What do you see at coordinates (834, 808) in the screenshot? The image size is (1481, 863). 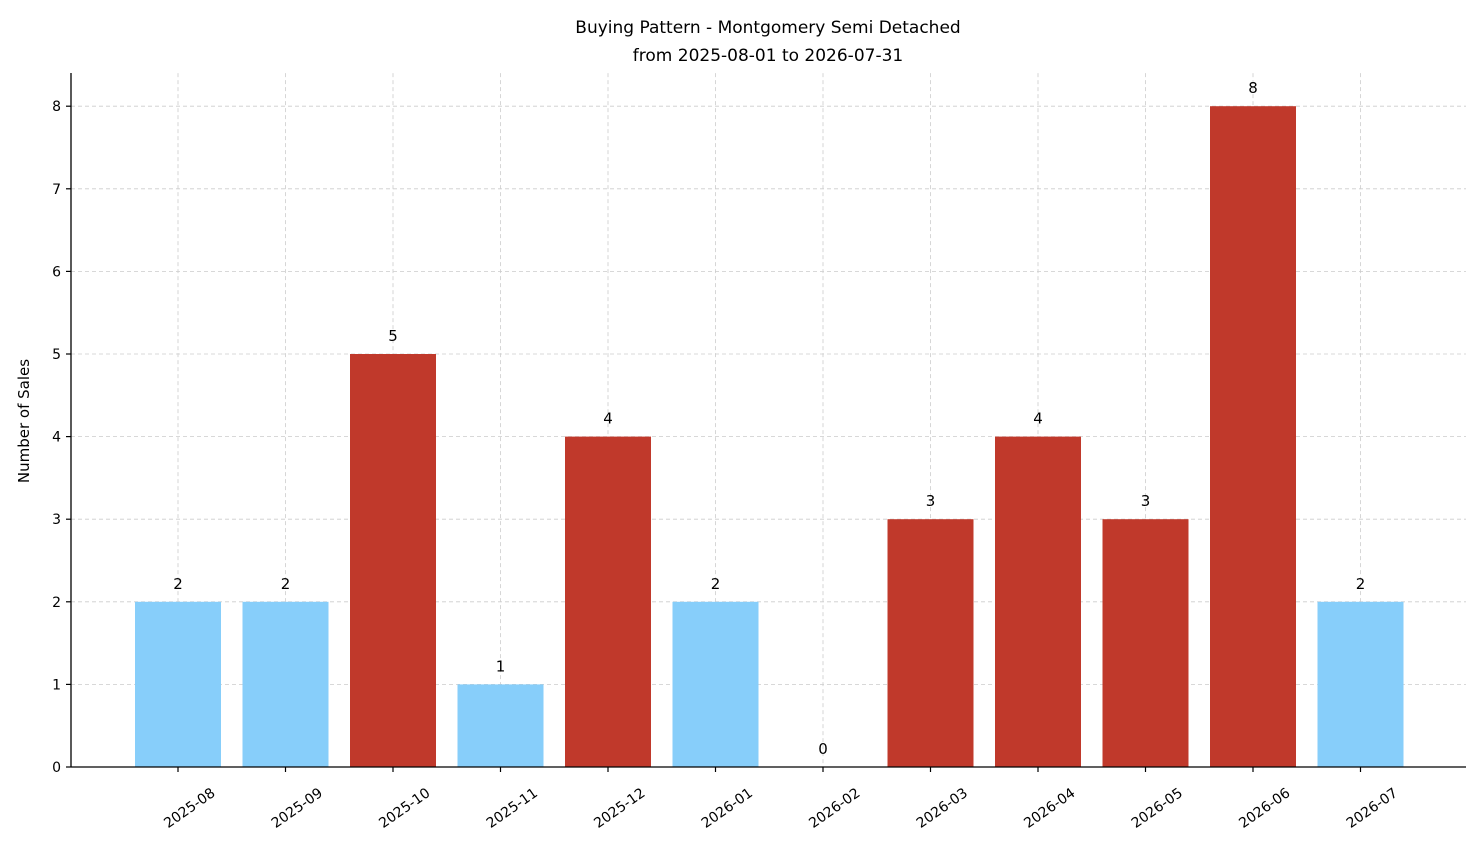 I see `x-tick-label-2026-02: 2026-02` at bounding box center [834, 808].